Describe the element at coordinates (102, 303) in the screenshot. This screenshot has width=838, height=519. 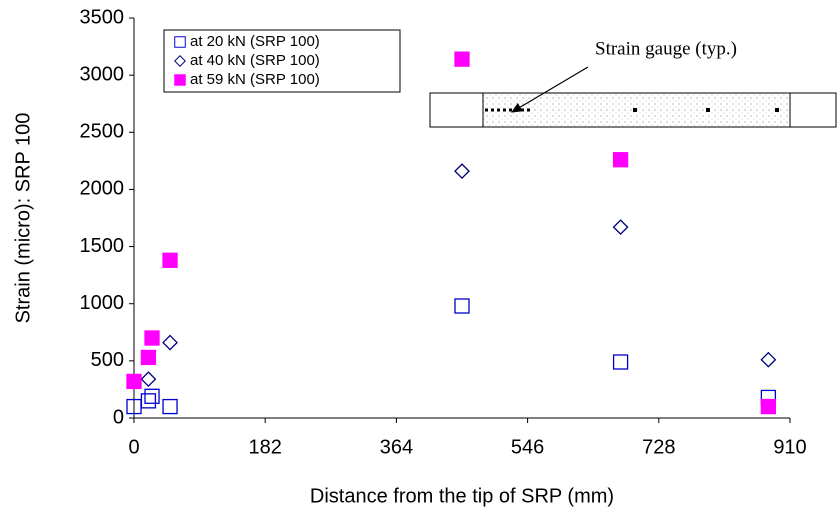
I see `y-tick-label: 1000` at that location.